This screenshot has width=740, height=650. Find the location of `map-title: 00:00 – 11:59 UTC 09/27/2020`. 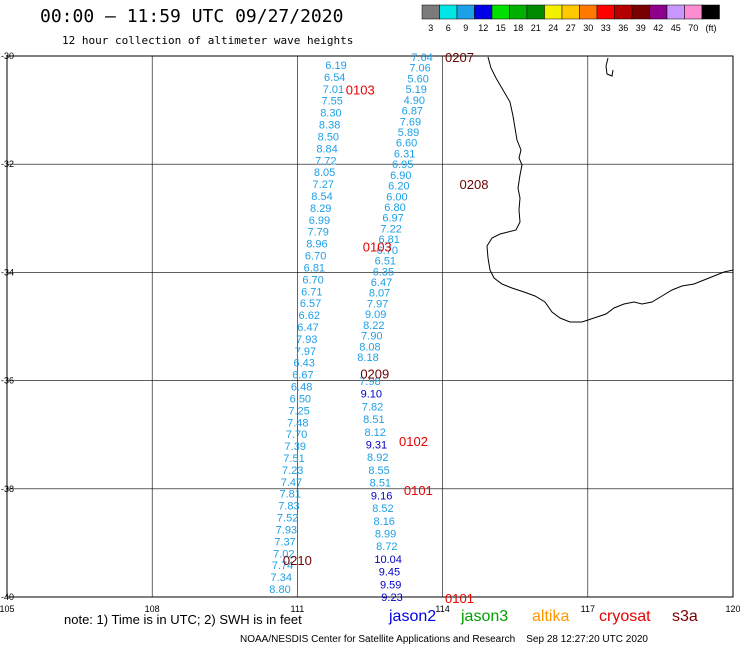

map-title: 00:00 – 11:59 UTC 09/27/2020 is located at coordinates (192, 16).